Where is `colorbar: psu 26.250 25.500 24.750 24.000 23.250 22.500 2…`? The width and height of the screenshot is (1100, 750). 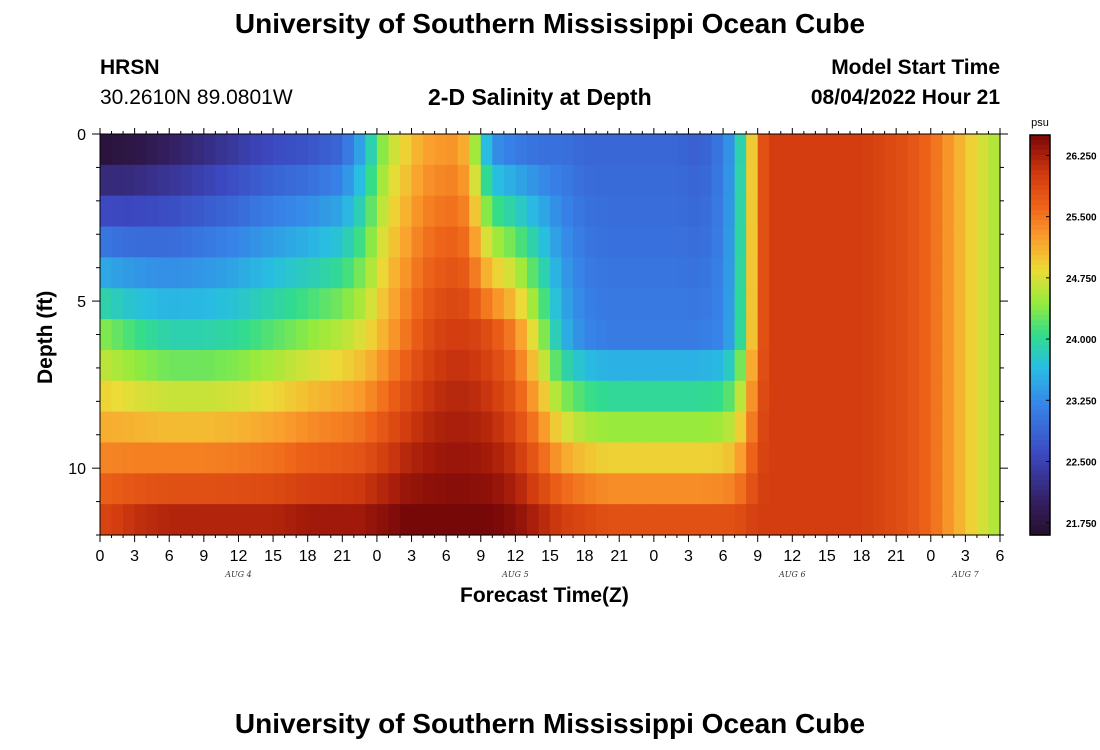 colorbar: psu 26.250 25.500 24.750 24.000 23.250 22.500 2… is located at coordinates (1063, 326).